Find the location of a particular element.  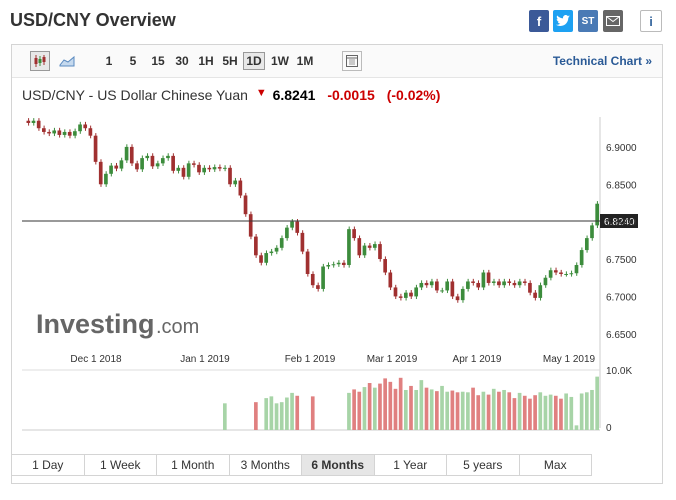

interval-1d: 1D is located at coordinates (254, 61).